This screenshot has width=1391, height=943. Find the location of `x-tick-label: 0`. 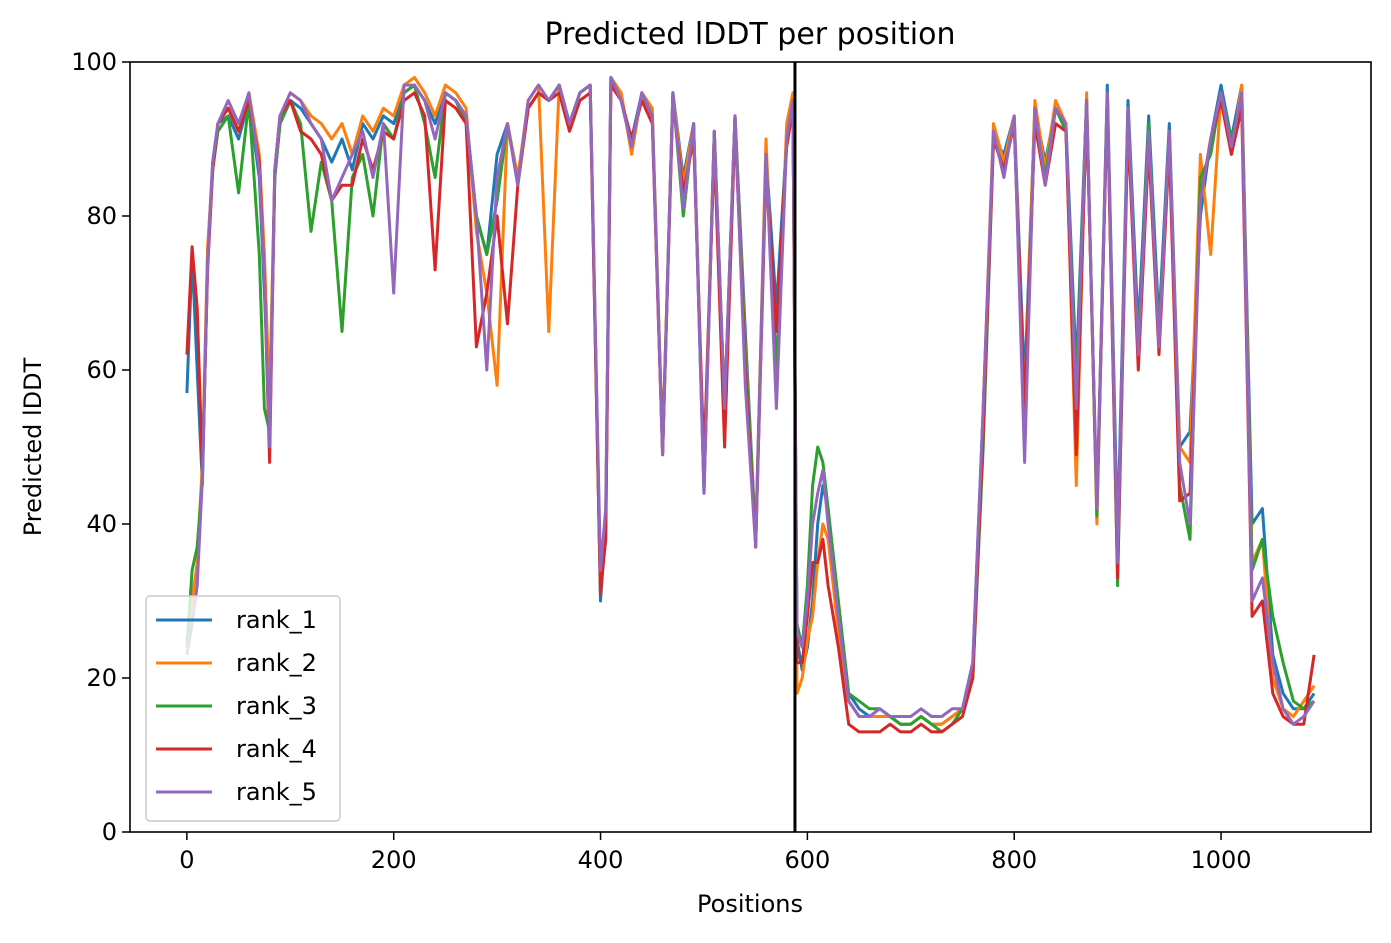

x-tick-label: 0 is located at coordinates (186, 860).